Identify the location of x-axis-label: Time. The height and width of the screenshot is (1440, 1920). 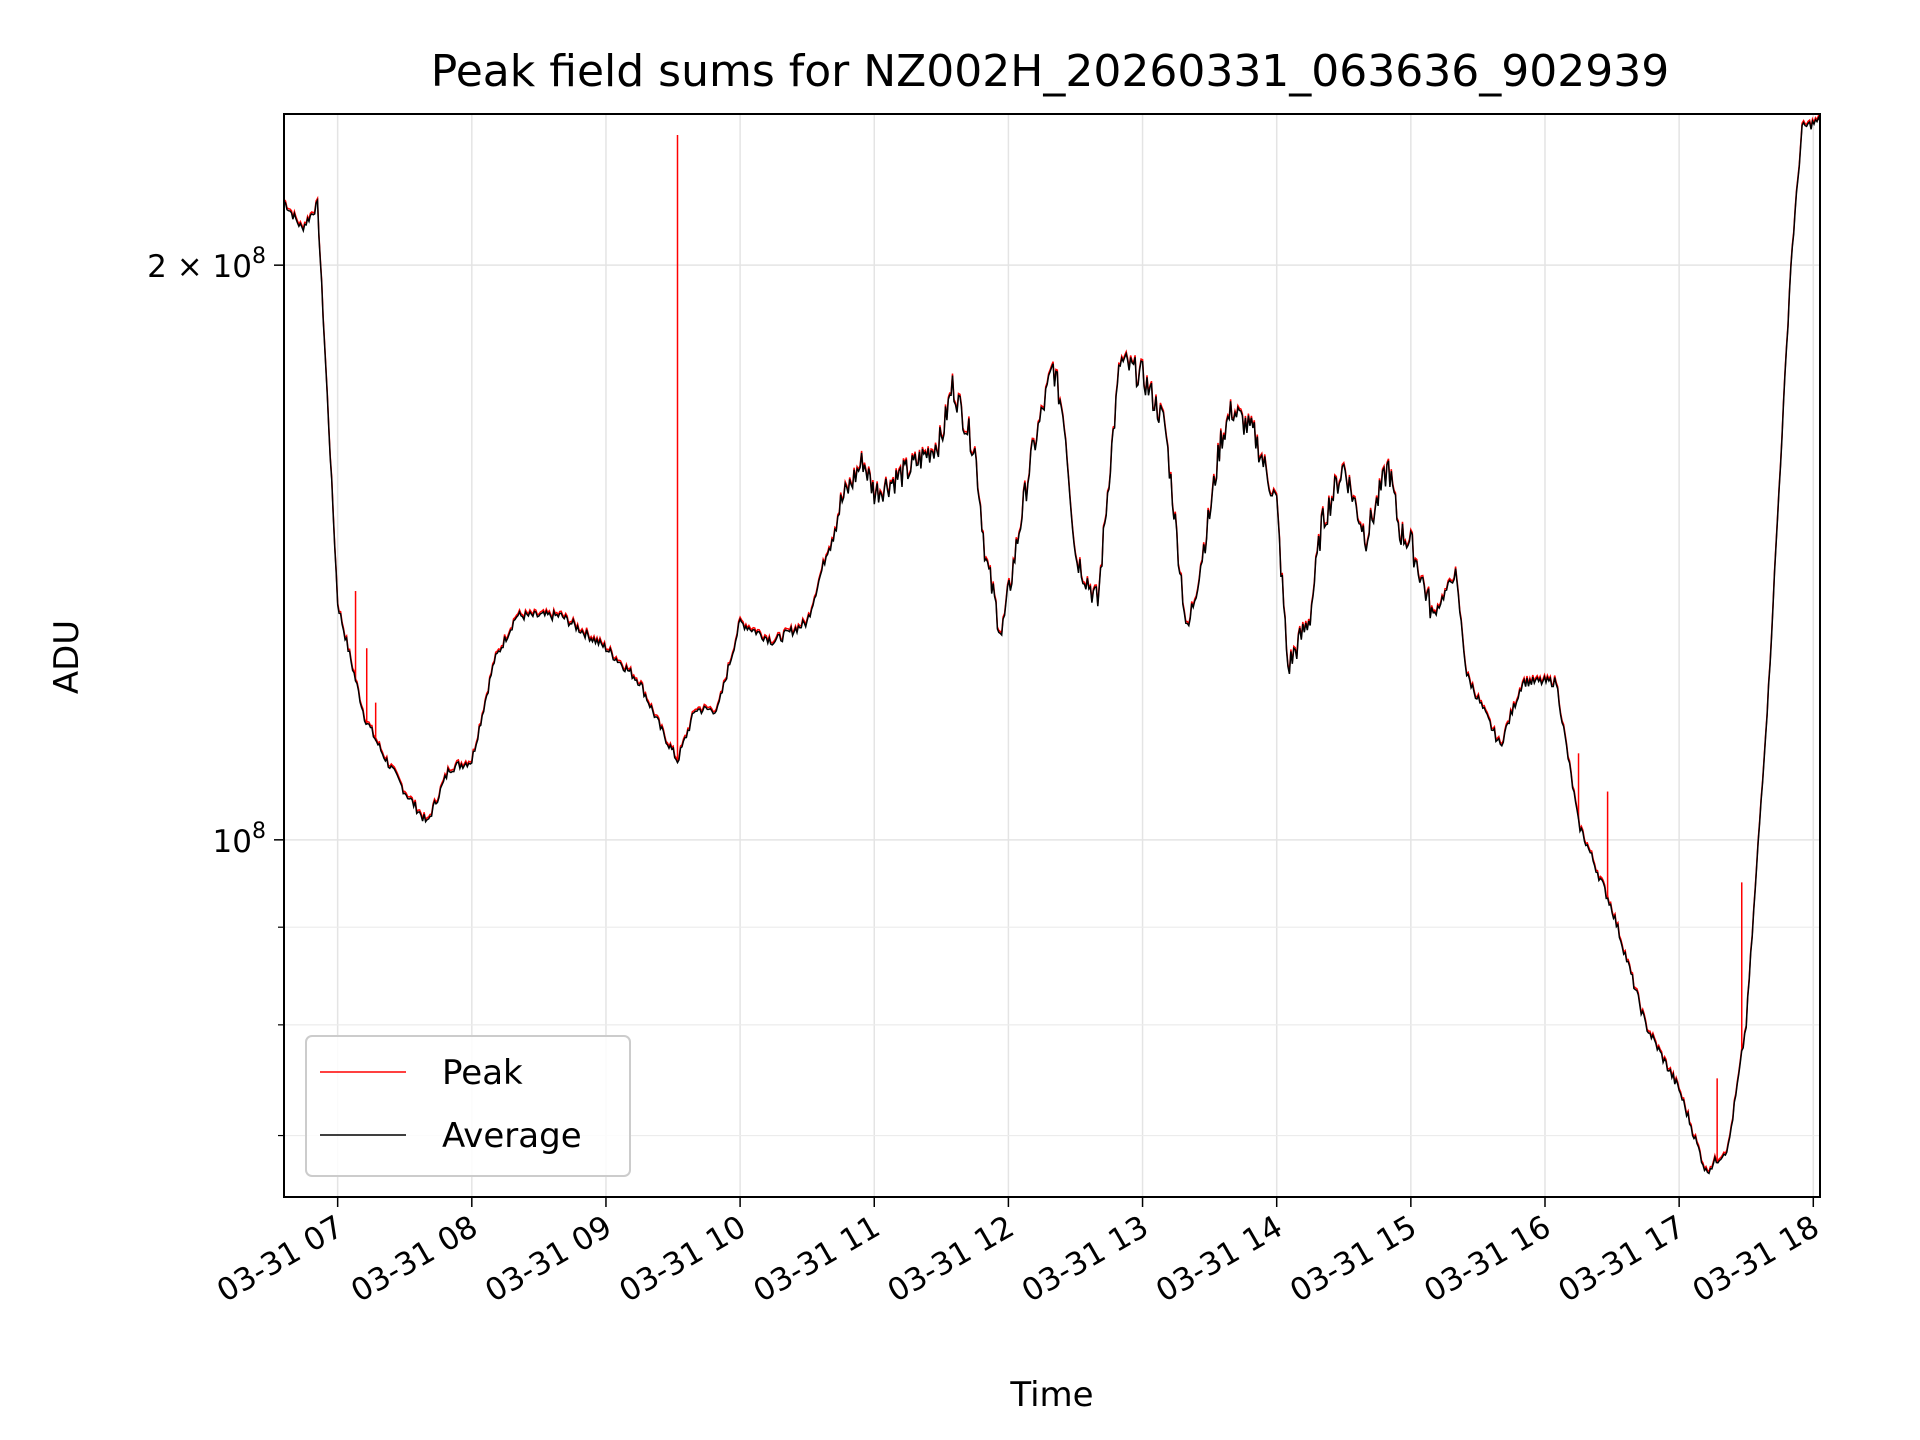
(1051, 1395).